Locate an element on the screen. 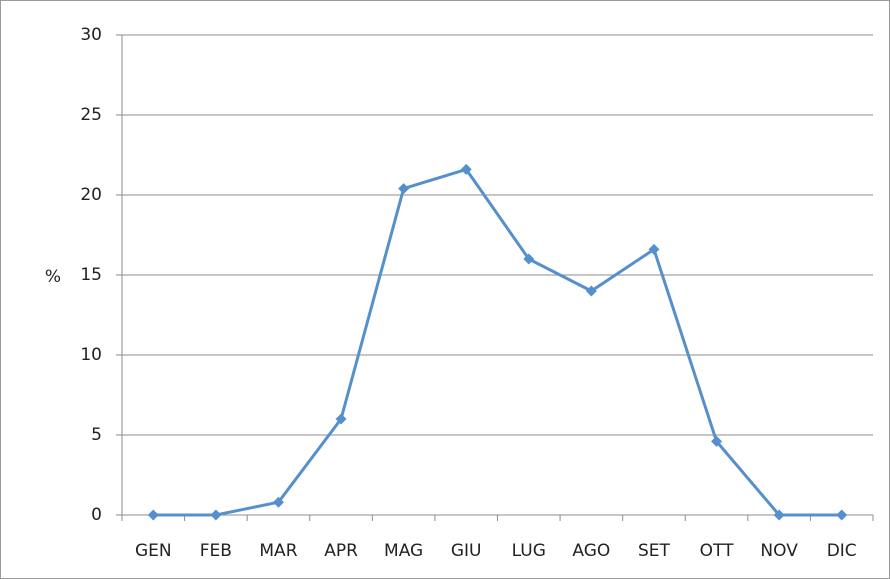  y-tick-label: 30 is located at coordinates (91, 35).